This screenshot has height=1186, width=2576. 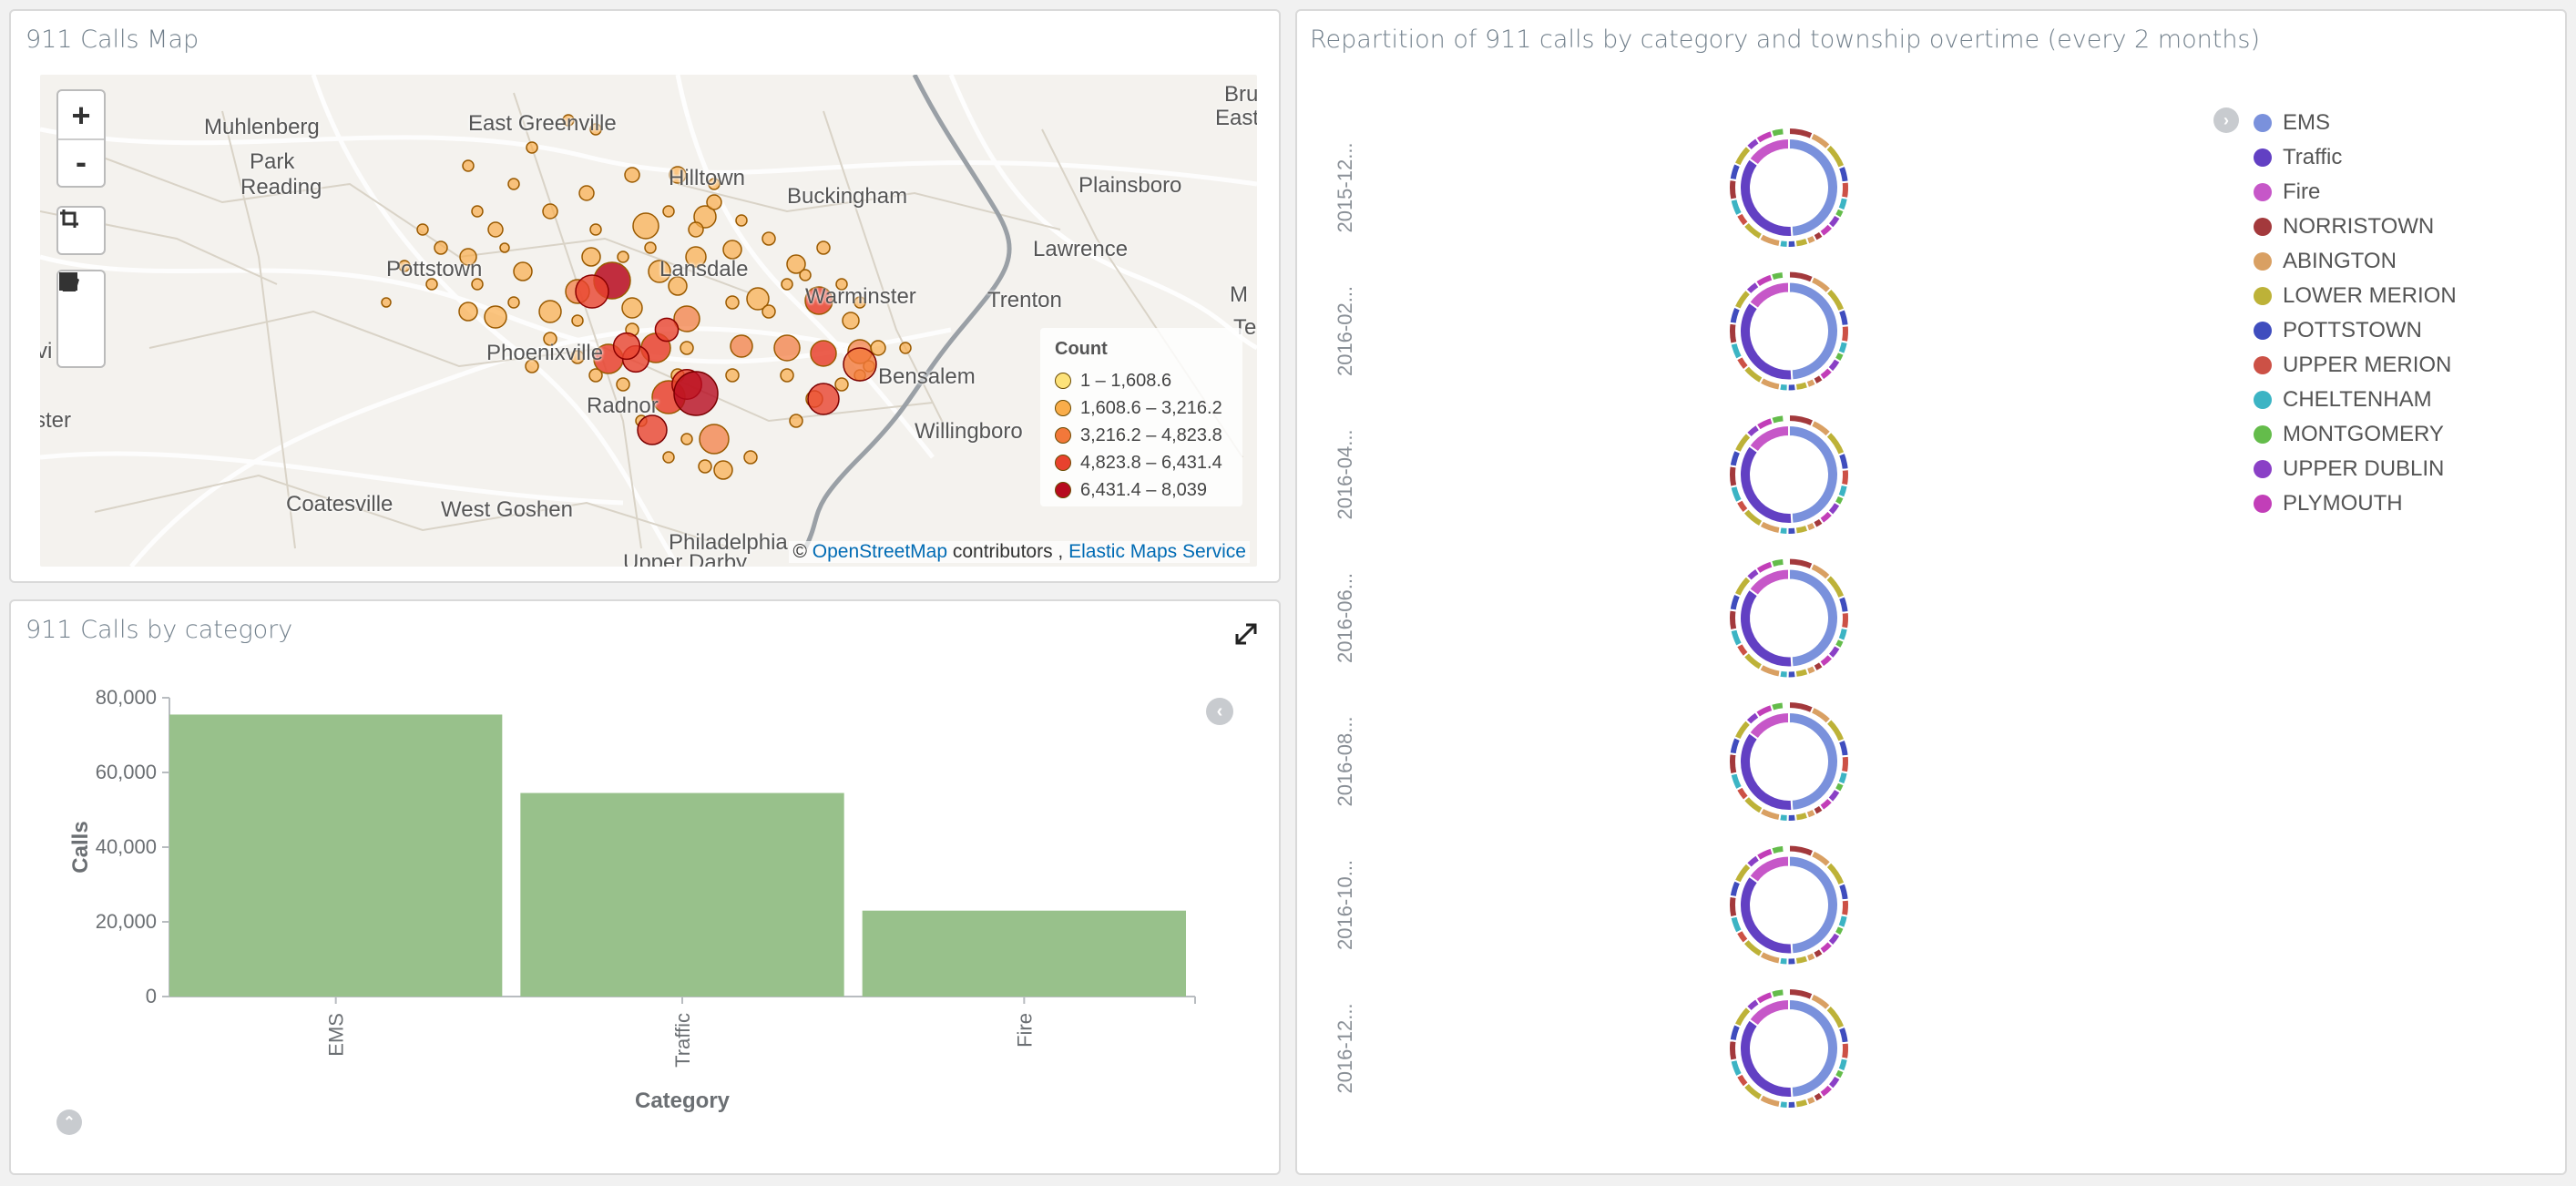 What do you see at coordinates (2355, 434) in the screenshot?
I see `pie-legend-item: MONTGOMERY` at bounding box center [2355, 434].